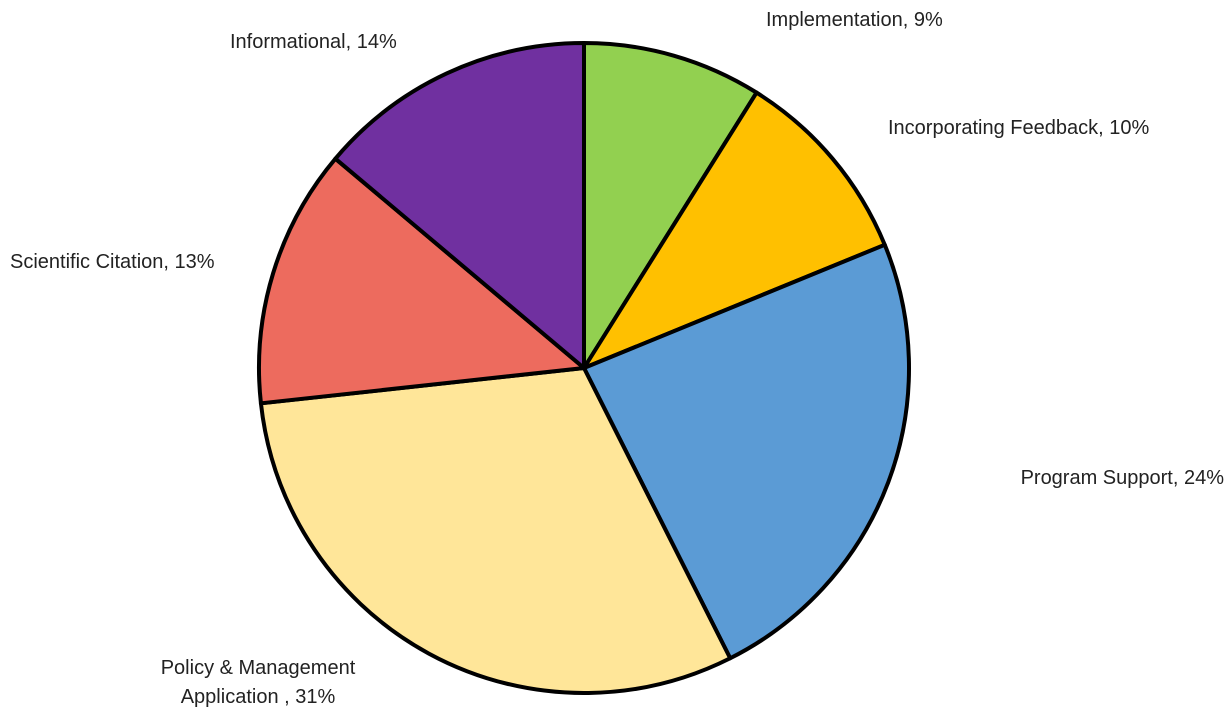  Describe the element at coordinates (258, 682) in the screenshot. I see `slice-label: Policy & Management Application , 31%` at that location.